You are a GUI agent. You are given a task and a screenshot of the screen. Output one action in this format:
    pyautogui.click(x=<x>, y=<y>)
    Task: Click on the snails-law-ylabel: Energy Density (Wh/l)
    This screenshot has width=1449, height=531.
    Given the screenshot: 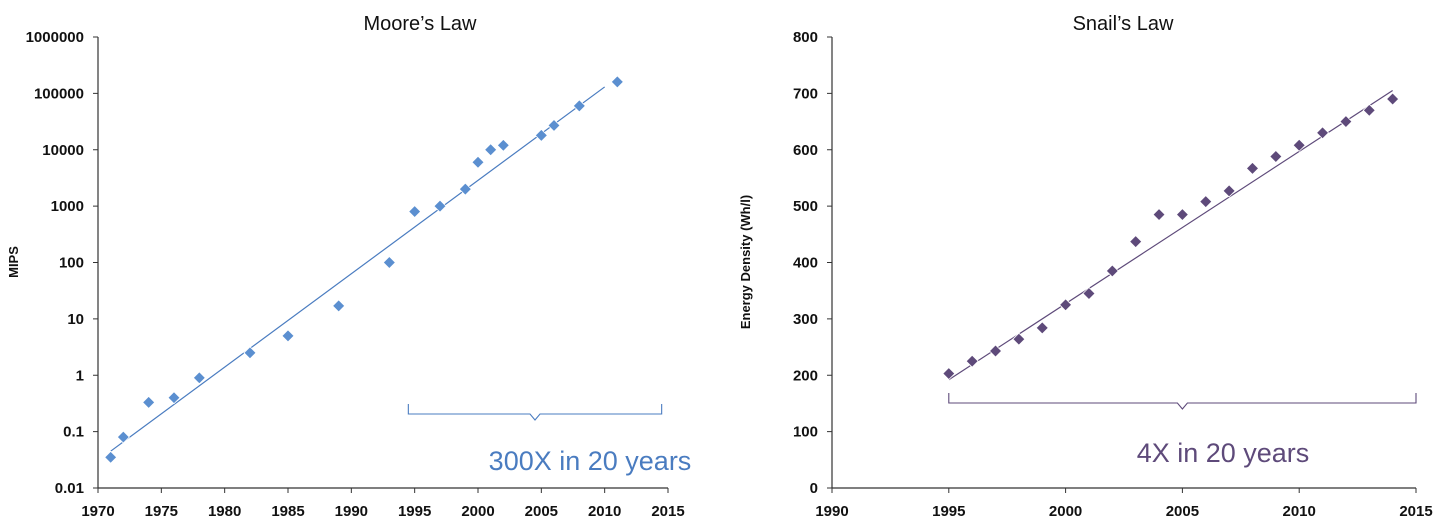 What is the action you would take?
    pyautogui.click(x=745, y=262)
    